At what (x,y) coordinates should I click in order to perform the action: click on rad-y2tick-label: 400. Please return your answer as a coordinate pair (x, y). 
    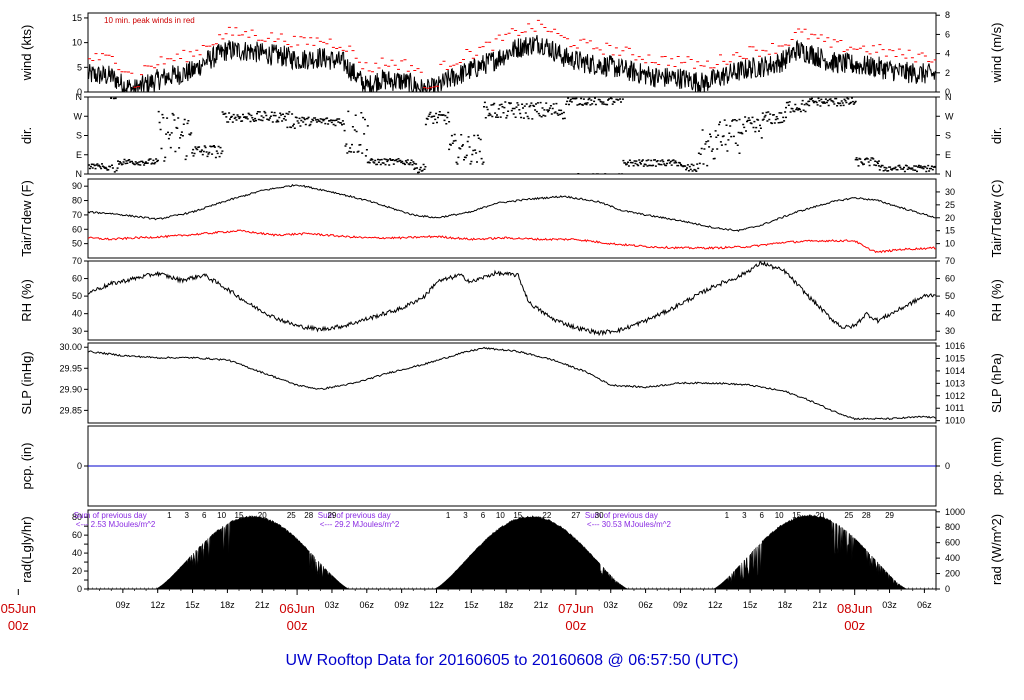
    Looking at the image, I should click on (952, 558).